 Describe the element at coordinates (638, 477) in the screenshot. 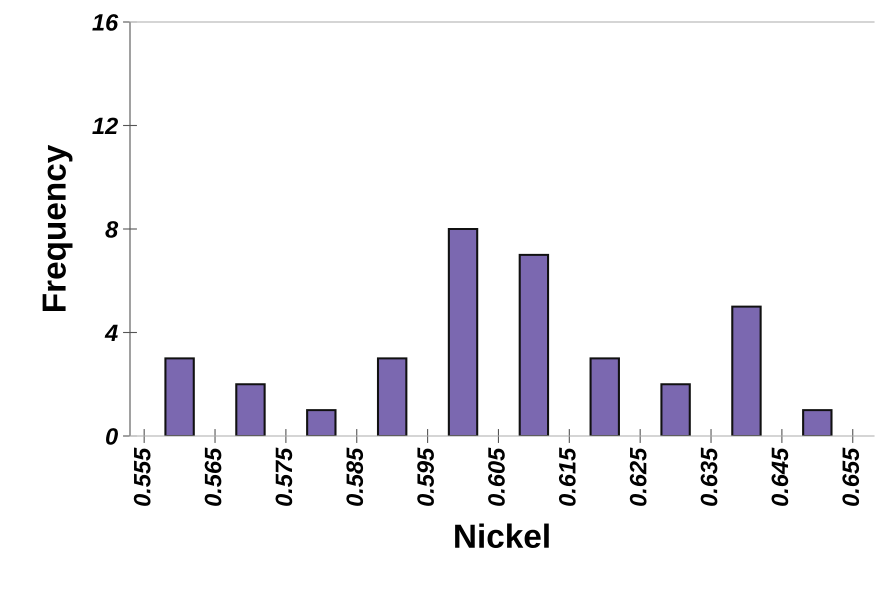

I see `x-tick-label: 0.625` at that location.